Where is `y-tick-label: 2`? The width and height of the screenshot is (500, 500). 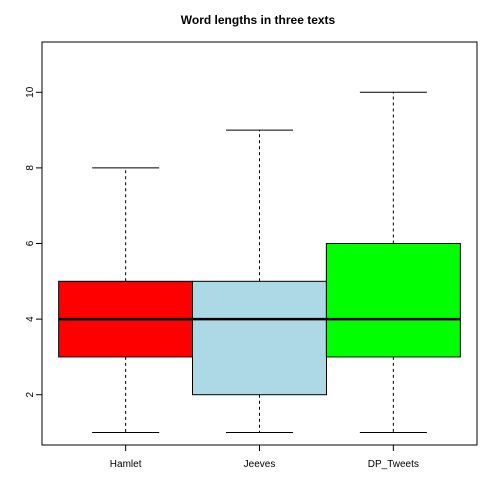 y-tick-label: 2 is located at coordinates (30, 395).